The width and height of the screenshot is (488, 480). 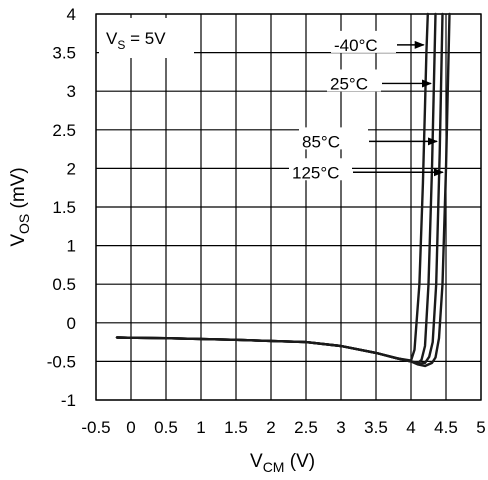 I want to click on series-label-1: 25°C, so click(x=349, y=83).